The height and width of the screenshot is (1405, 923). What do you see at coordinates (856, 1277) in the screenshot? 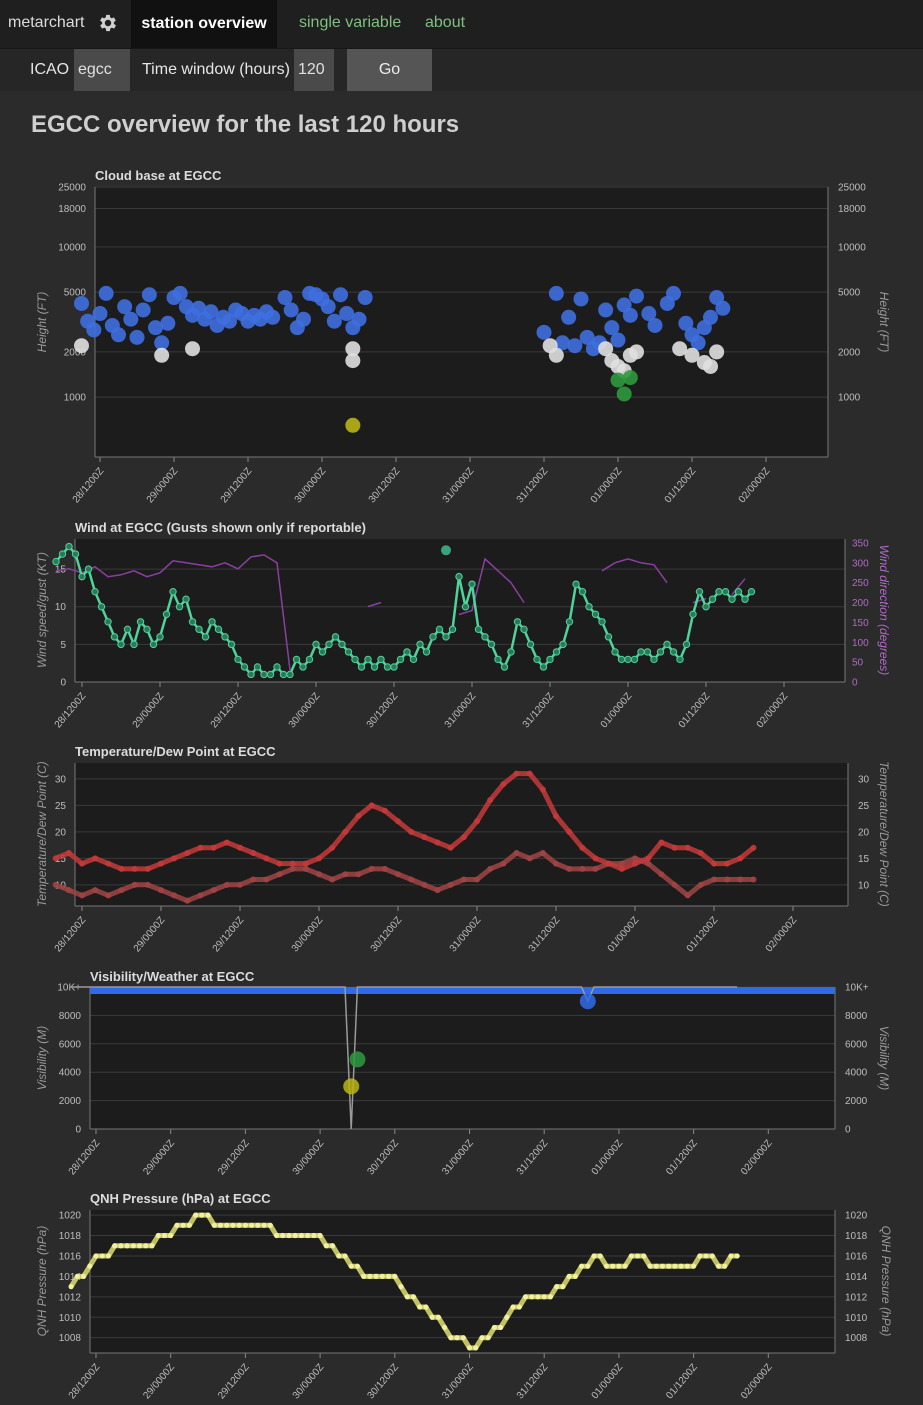
I see `y2-tick-label: 1014` at bounding box center [856, 1277].